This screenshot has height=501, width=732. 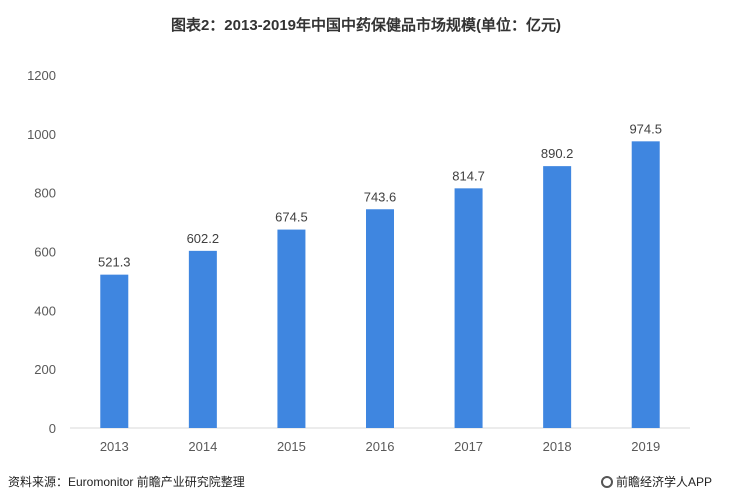 I want to click on y-tick-label: 1200, so click(x=41, y=75).